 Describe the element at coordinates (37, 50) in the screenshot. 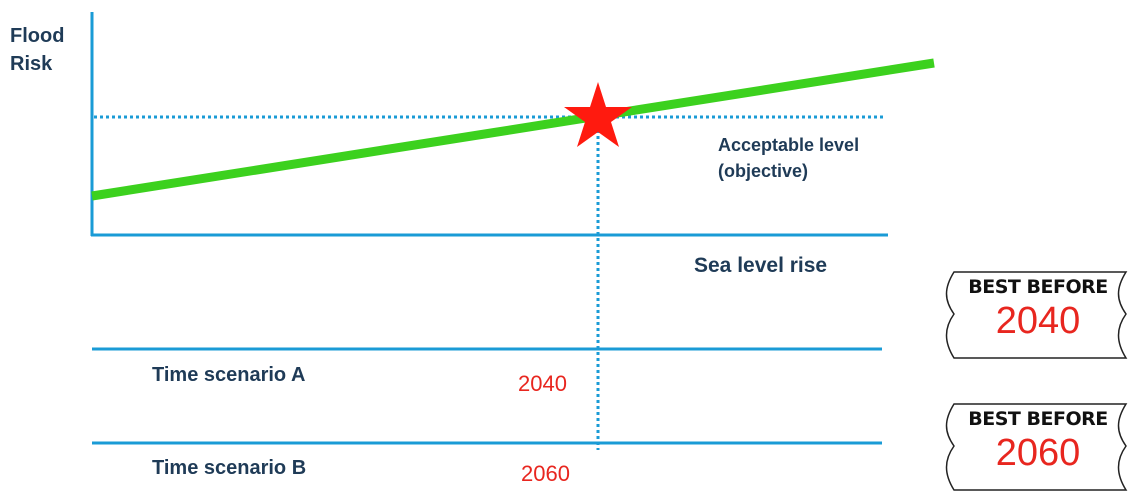

I see `y-axis-label: Flood Risk` at that location.